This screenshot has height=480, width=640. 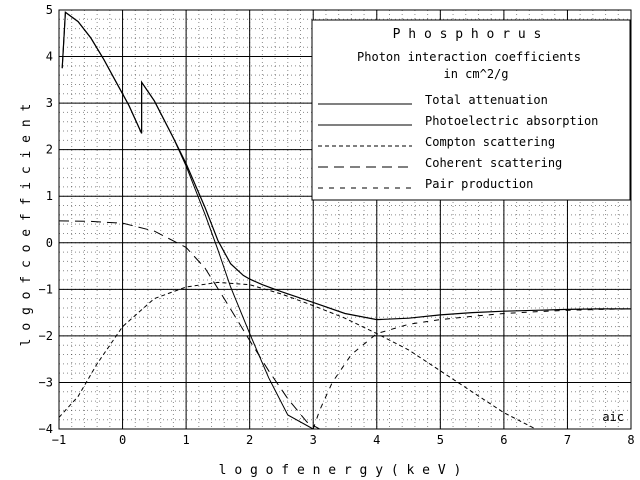 I want to click on annotation-aic: aic, so click(x=613, y=417).